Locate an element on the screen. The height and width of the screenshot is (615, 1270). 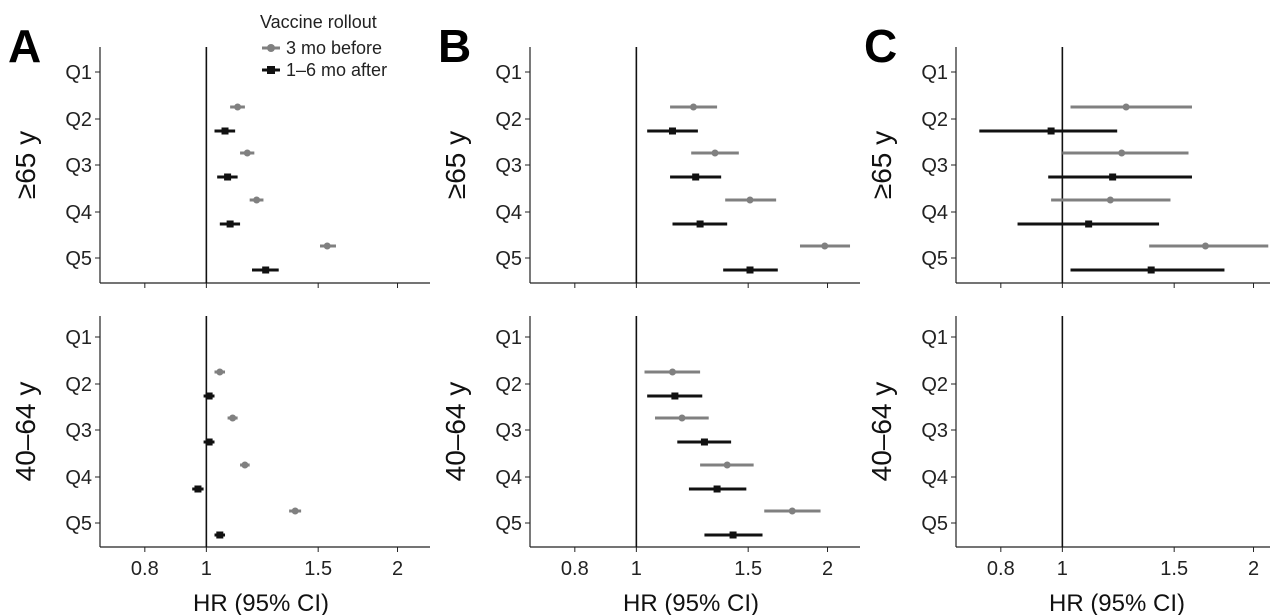
y-tick-label-a-65-plus-q2: Q2 is located at coordinates (78, 120).